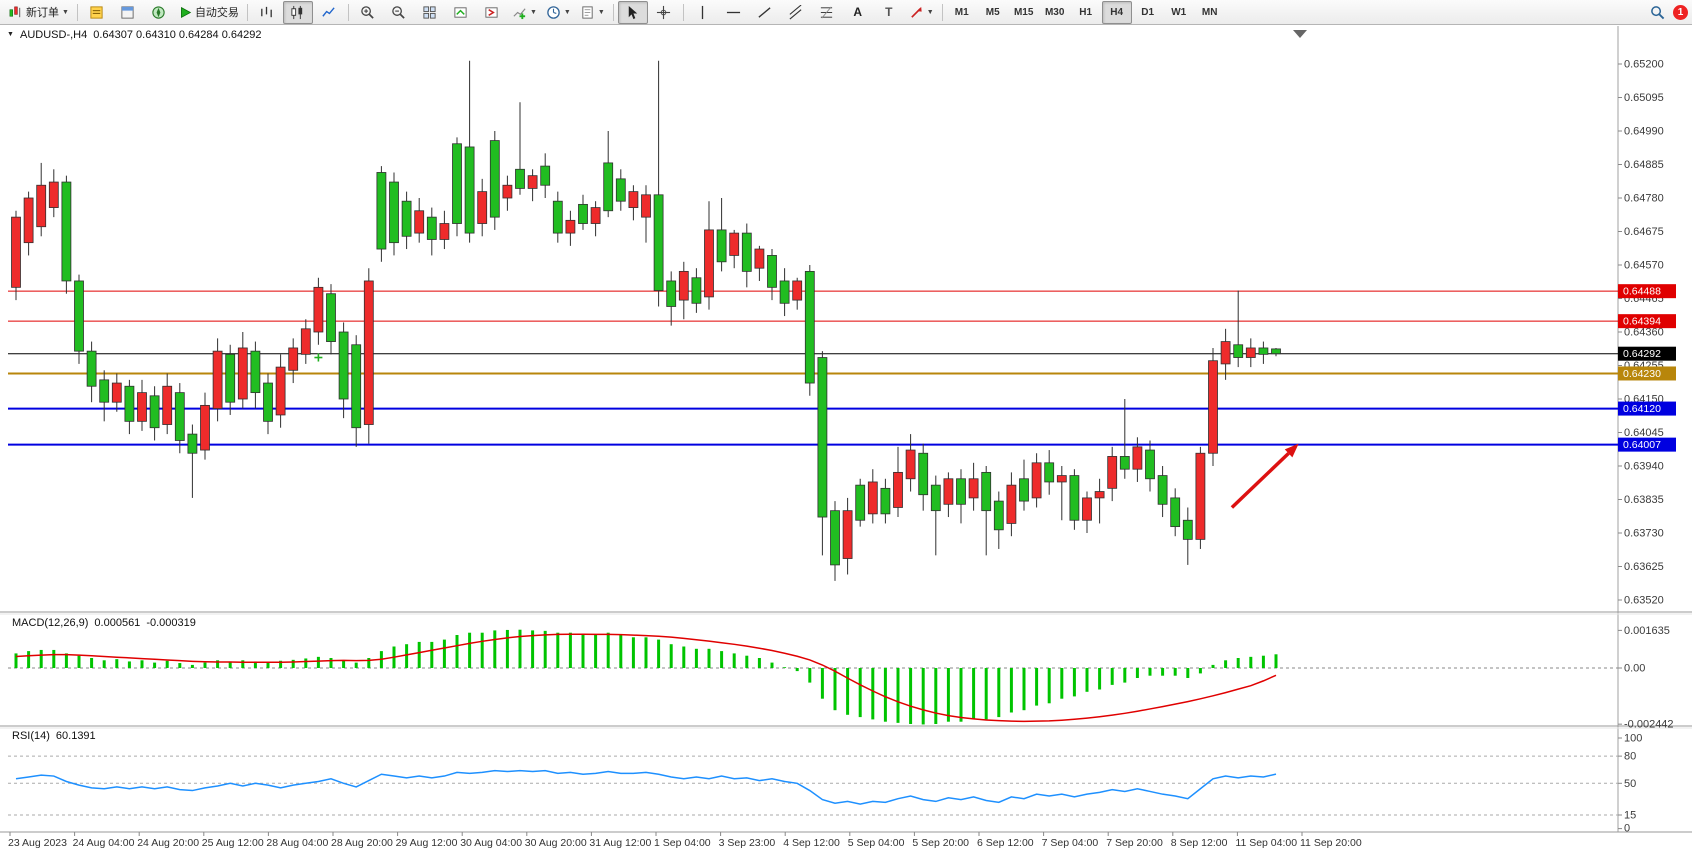  I want to click on price-tag-label: 0.64120, so click(1642, 409).